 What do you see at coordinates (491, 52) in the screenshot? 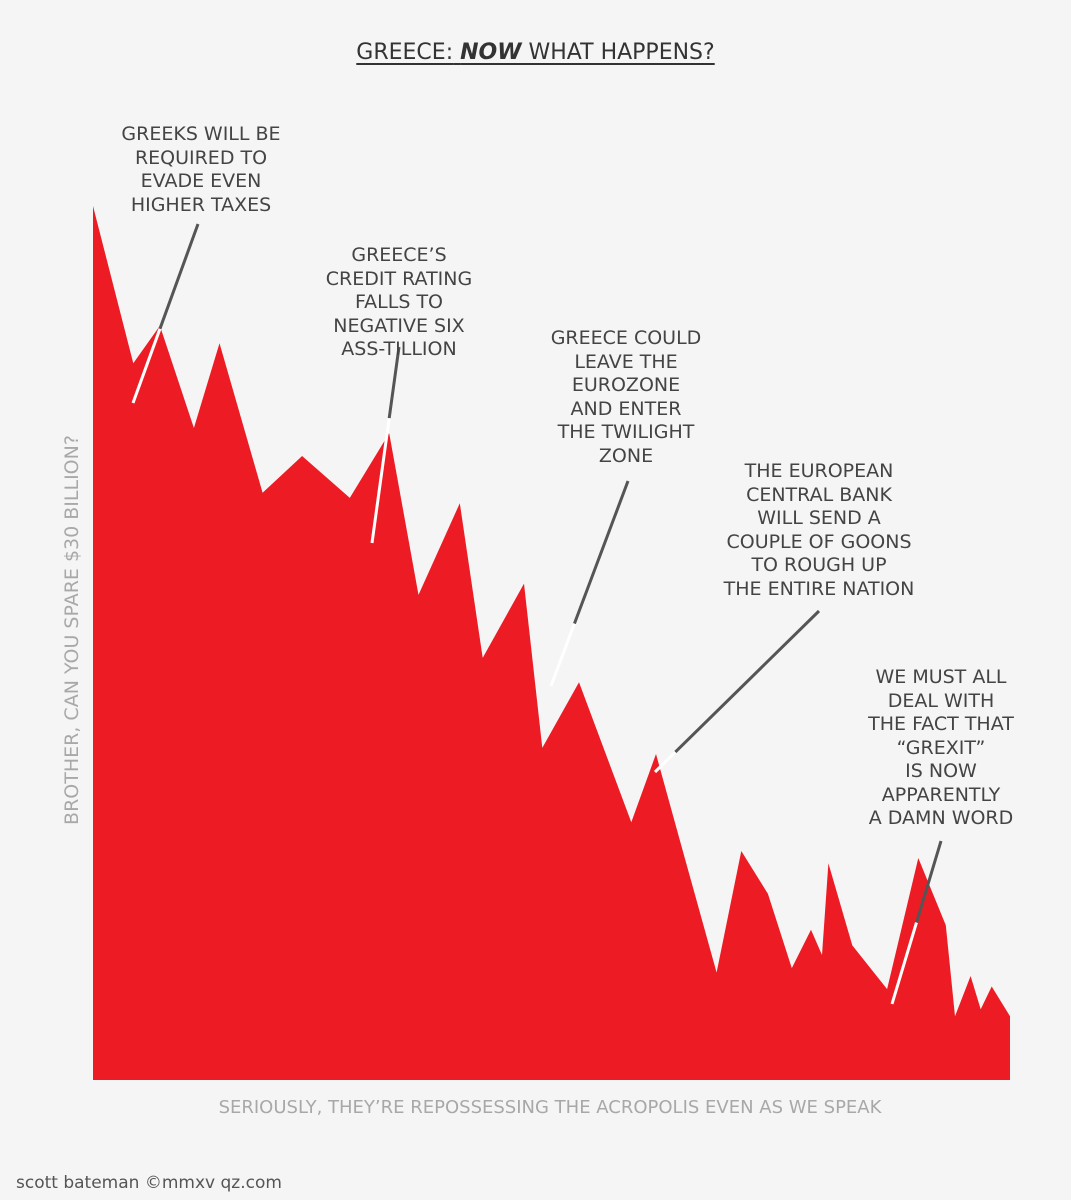
I see `title-emphasis: NOW` at bounding box center [491, 52].